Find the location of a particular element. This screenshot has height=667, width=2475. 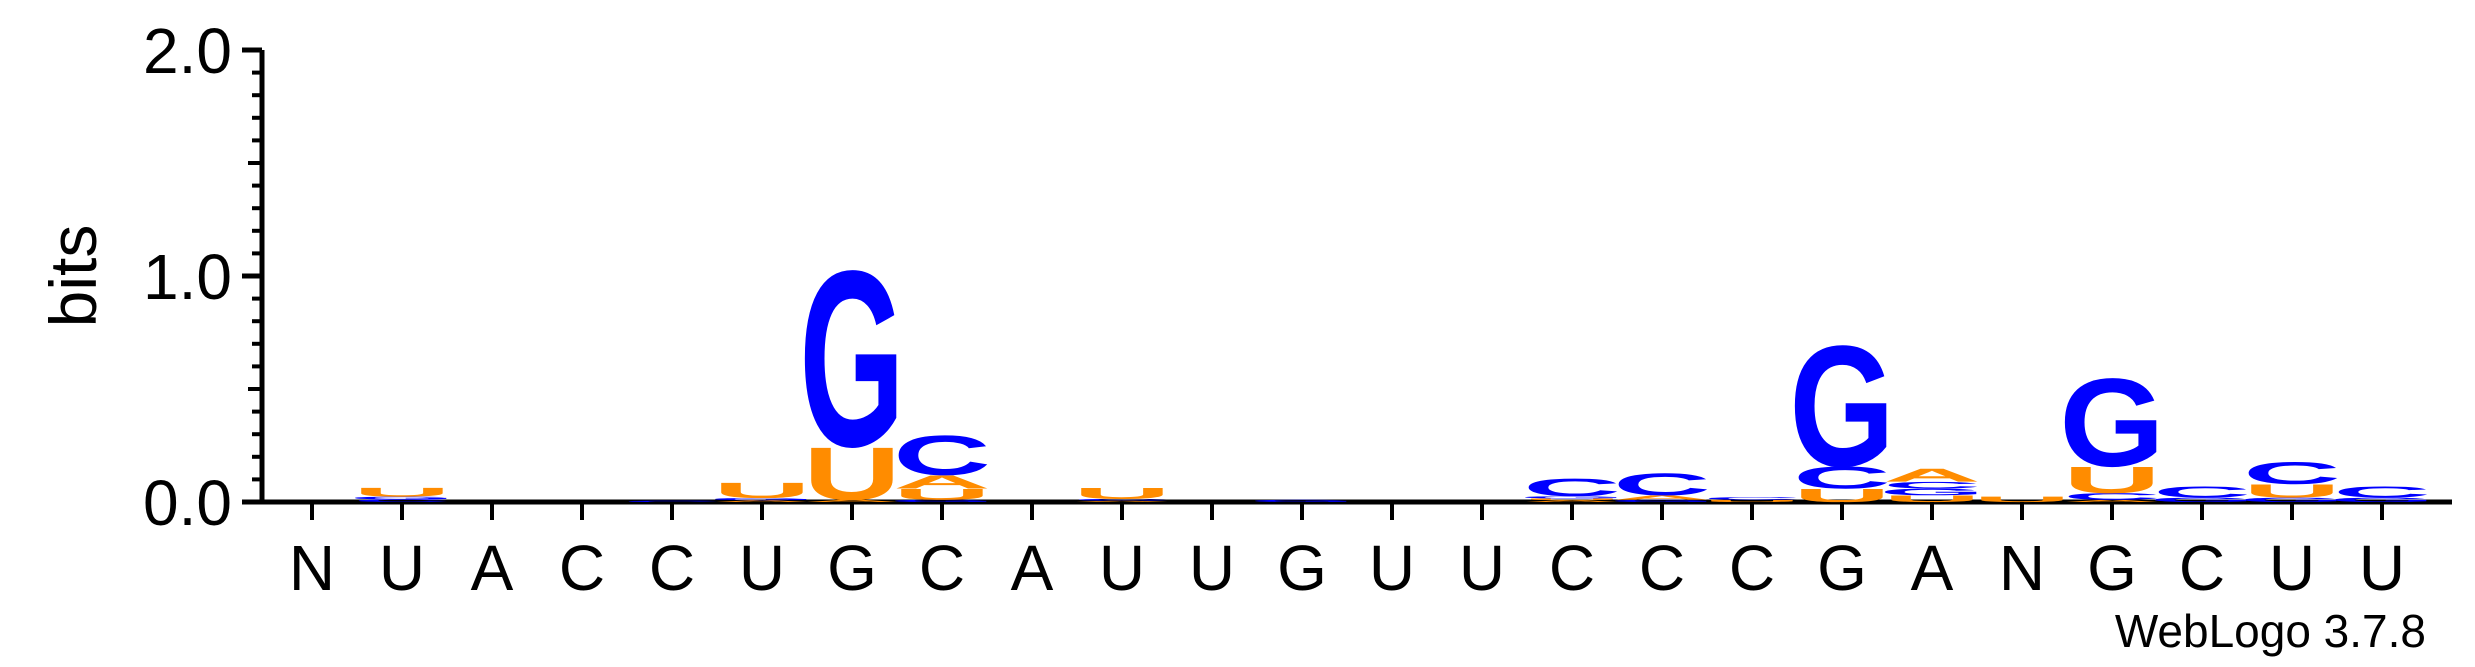

y-tick-label: 1.0 is located at coordinates (187, 277).